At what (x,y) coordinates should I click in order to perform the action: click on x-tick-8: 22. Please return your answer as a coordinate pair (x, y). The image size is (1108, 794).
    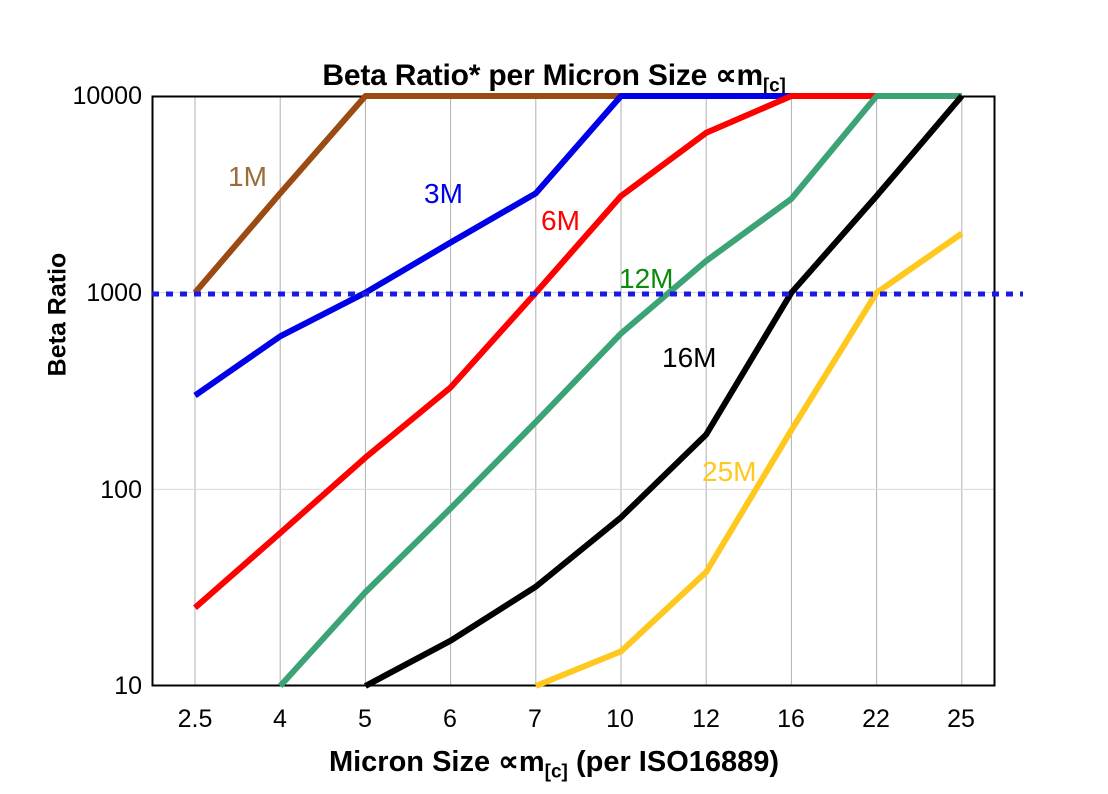
    Looking at the image, I should click on (876, 719).